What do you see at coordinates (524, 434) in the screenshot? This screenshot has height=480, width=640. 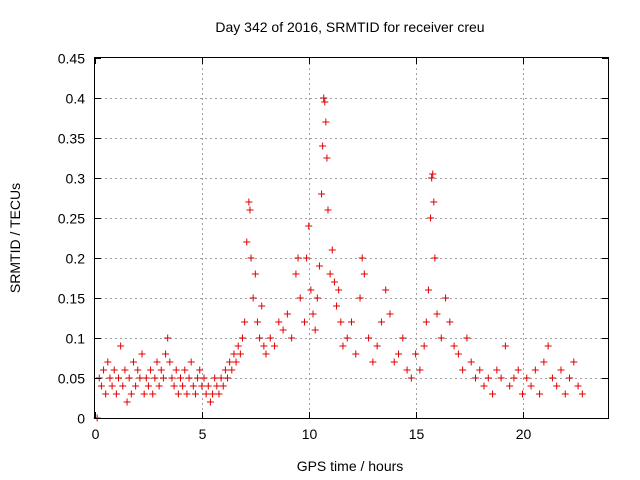 I see `x-tick-label: 20` at bounding box center [524, 434].